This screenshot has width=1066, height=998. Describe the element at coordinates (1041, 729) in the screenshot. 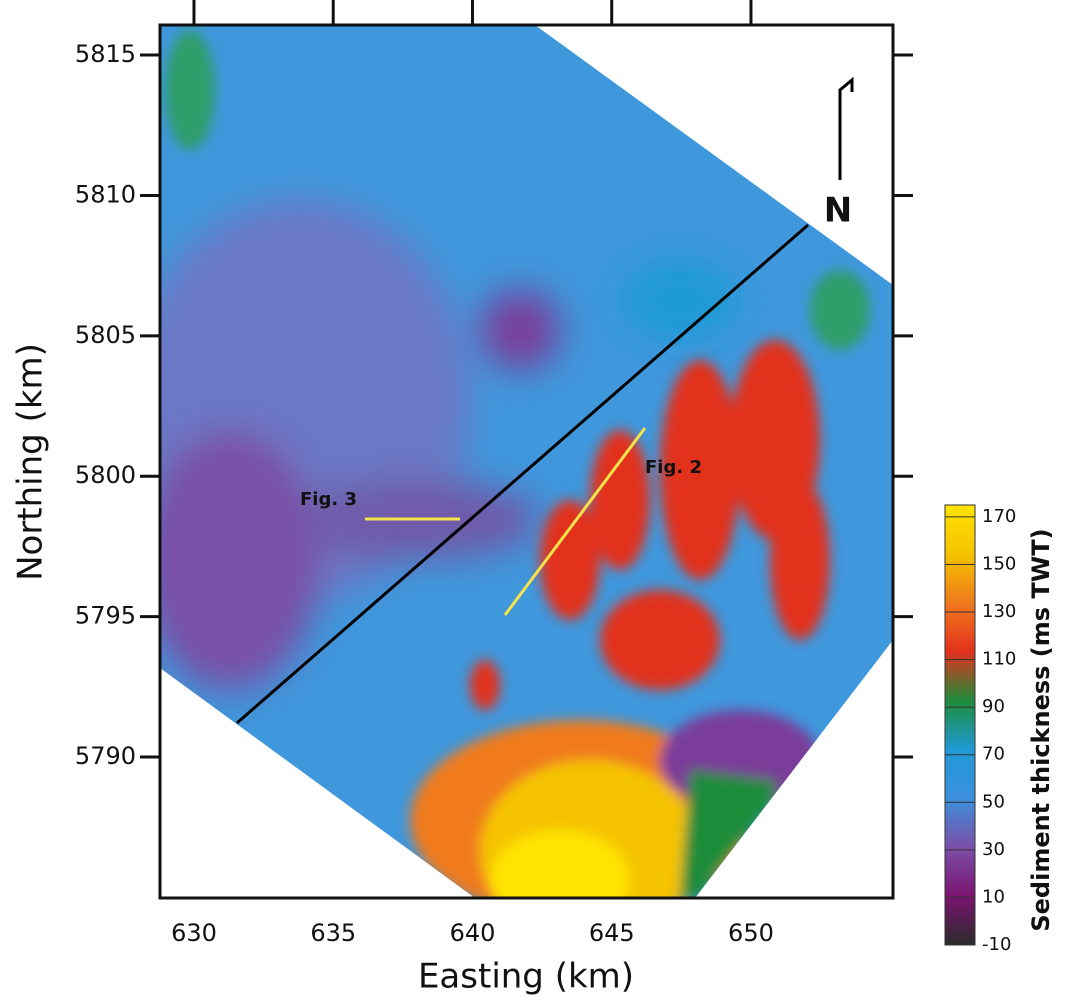

I see `colorbar-title: Sediment thickness (ms TWT)` at that location.